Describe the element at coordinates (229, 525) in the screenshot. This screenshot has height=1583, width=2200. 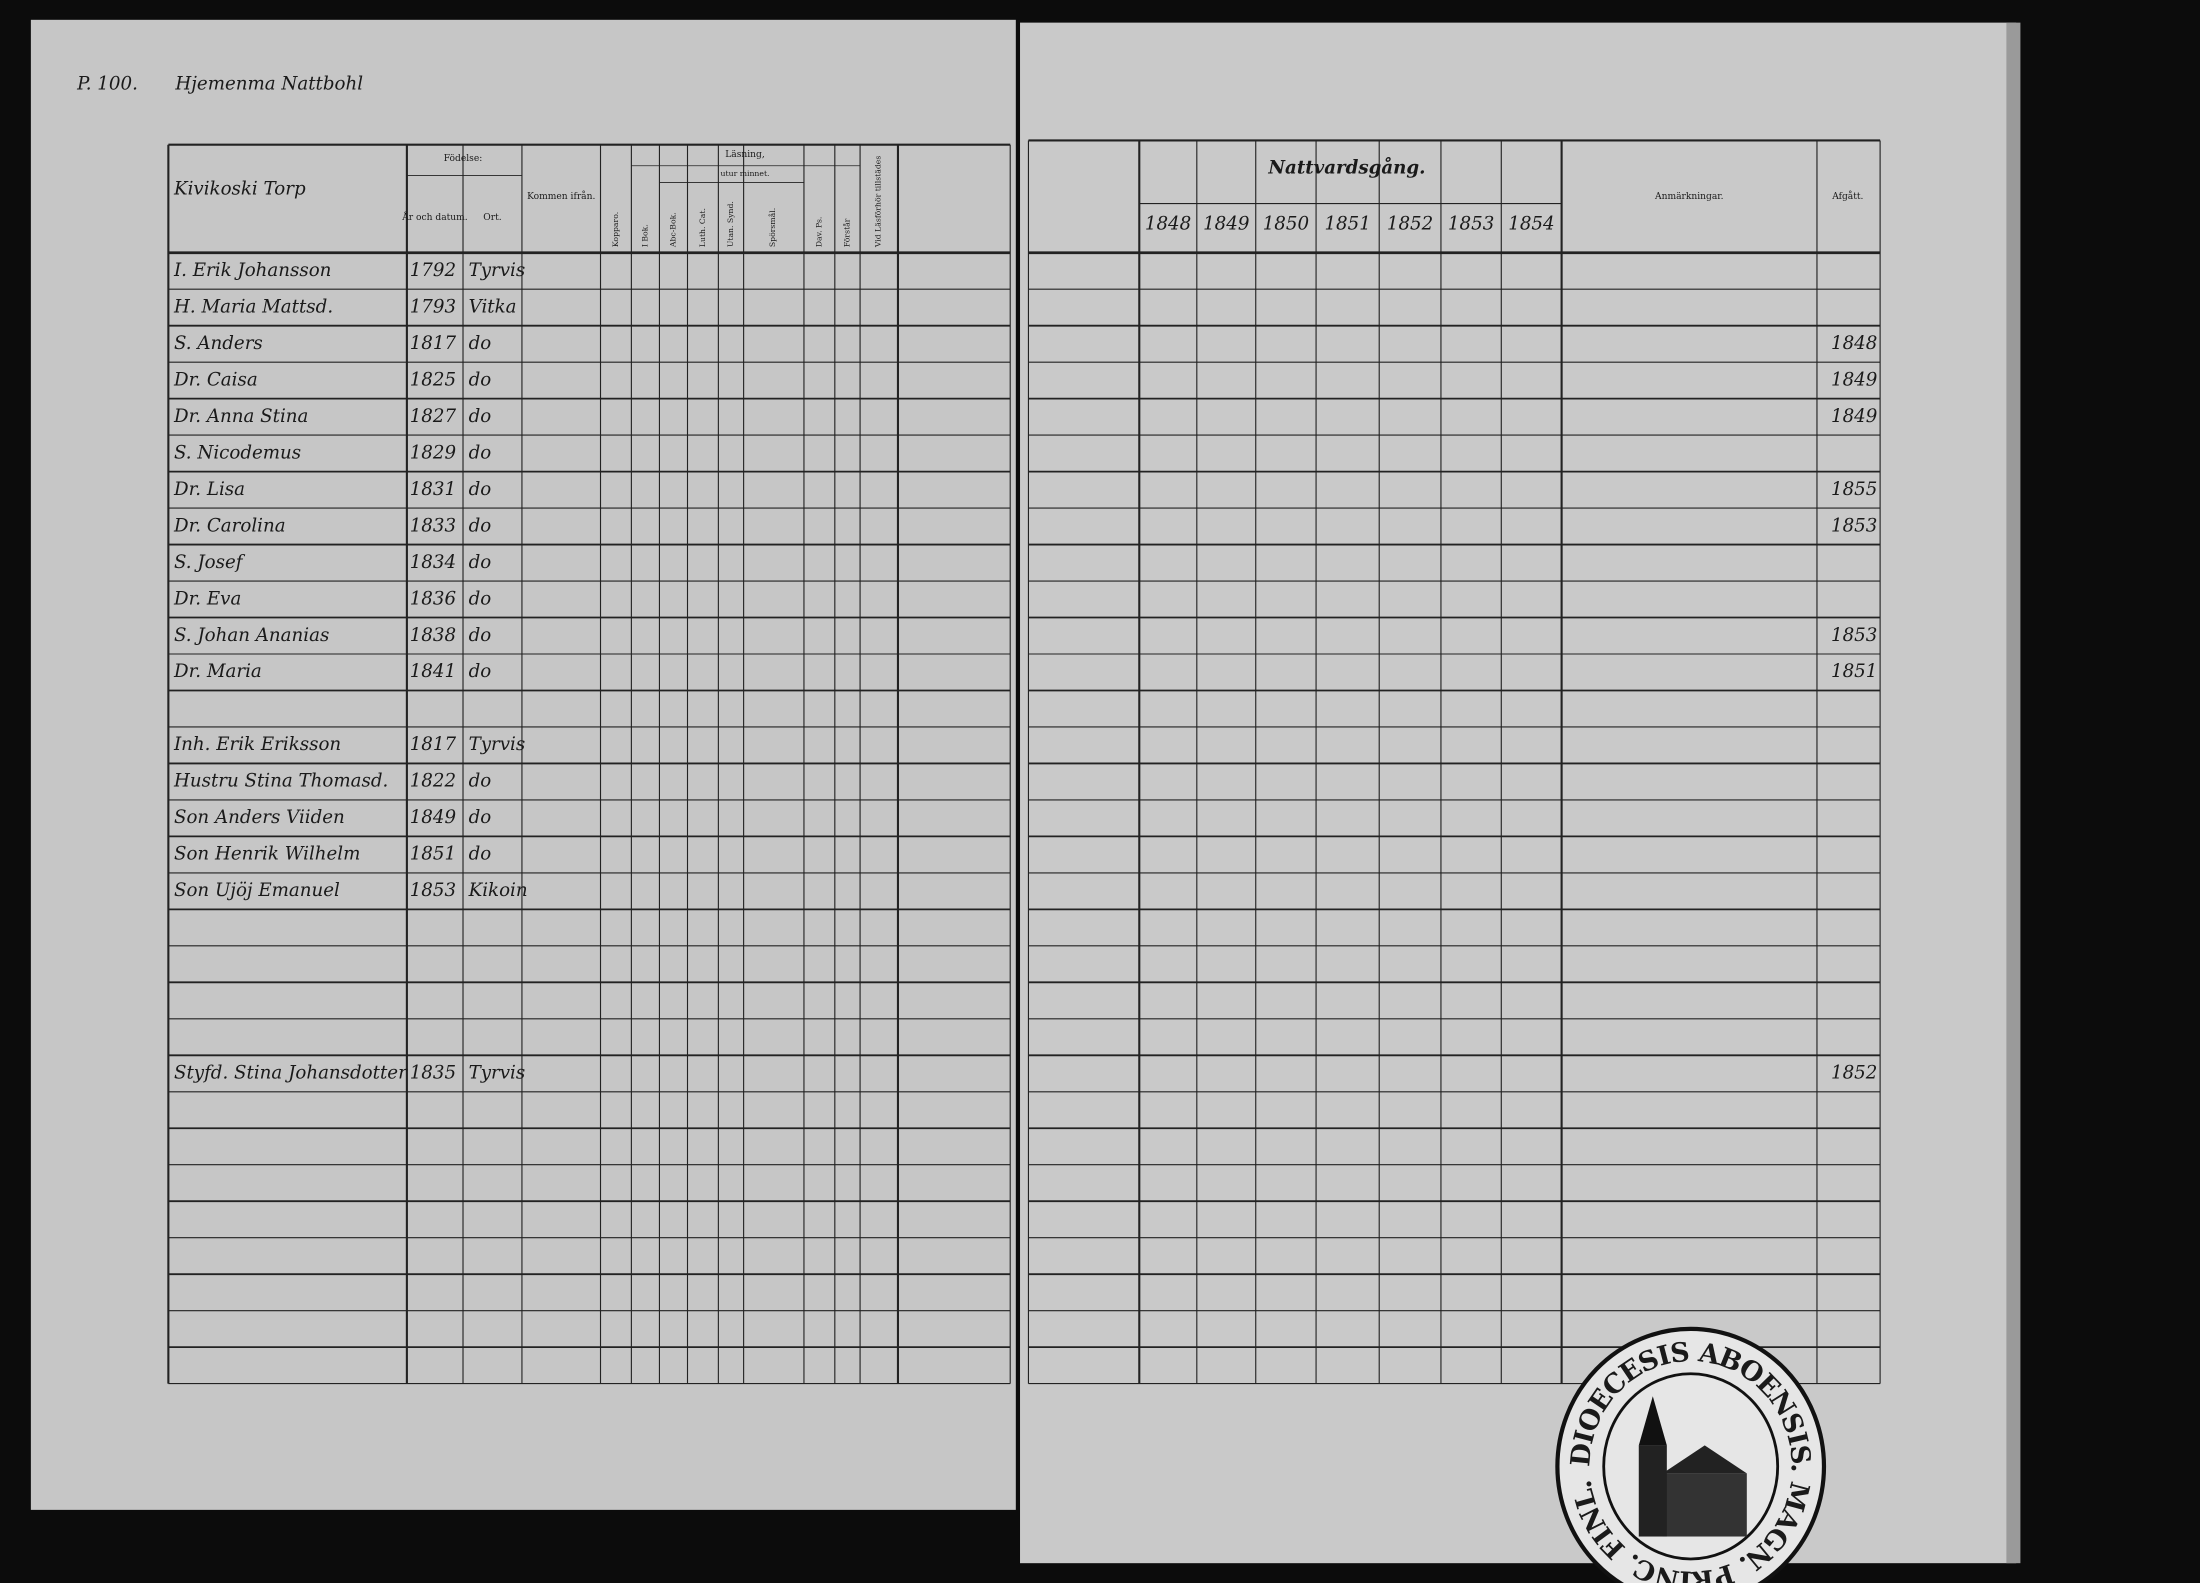
I see `text: Dr. Carolina` at that location.